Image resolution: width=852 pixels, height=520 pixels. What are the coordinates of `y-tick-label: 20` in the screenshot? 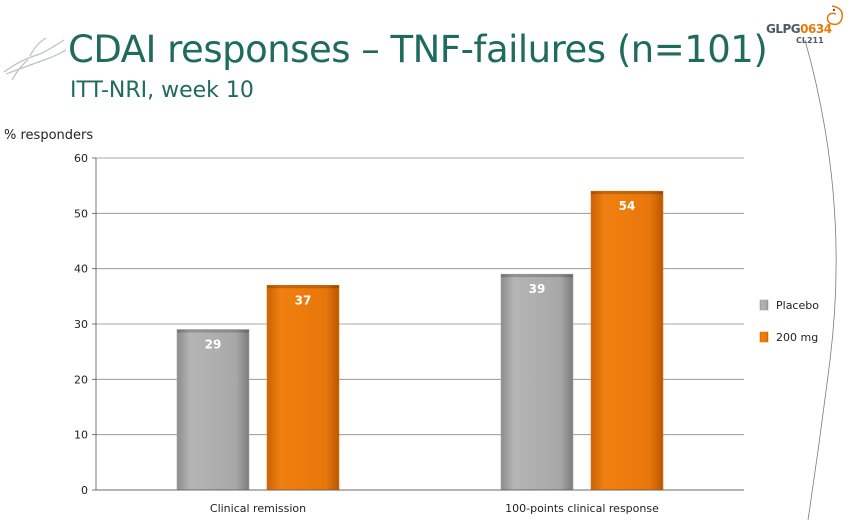 It's located at (81, 379).